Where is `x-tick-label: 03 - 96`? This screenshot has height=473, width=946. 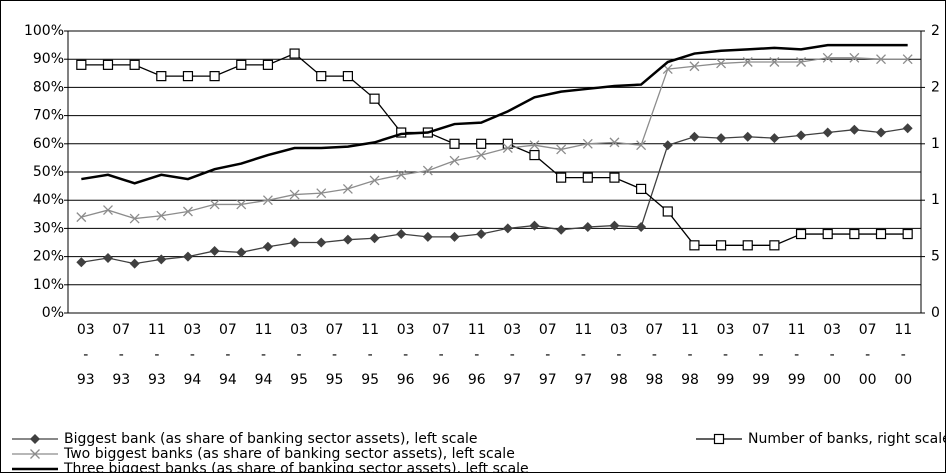
x-tick-label: 03 - 96 is located at coordinates (406, 355).